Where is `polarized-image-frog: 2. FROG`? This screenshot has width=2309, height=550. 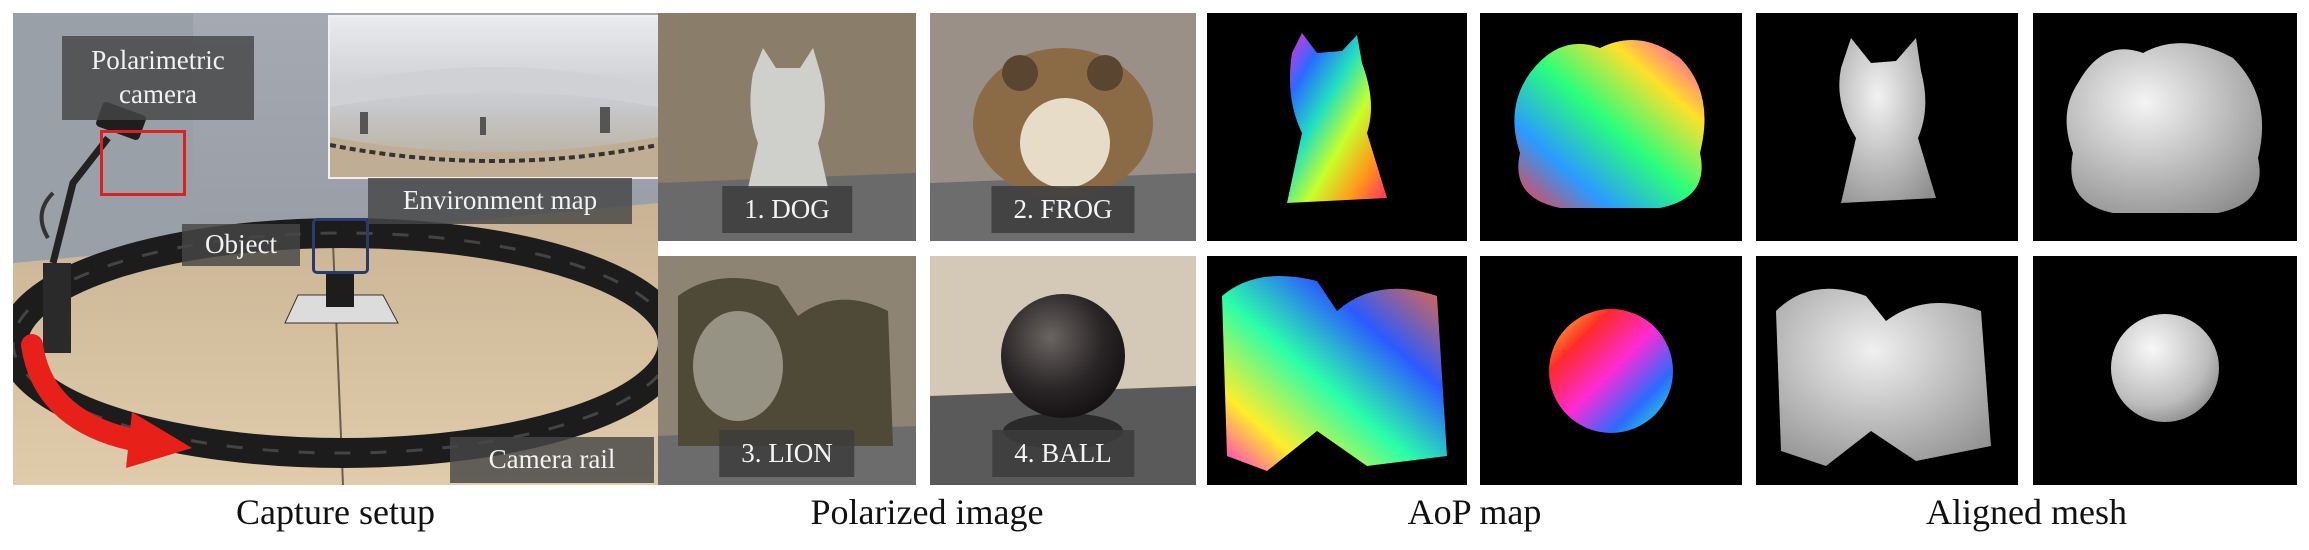 polarized-image-frog: 2. FROG is located at coordinates (1063, 127).